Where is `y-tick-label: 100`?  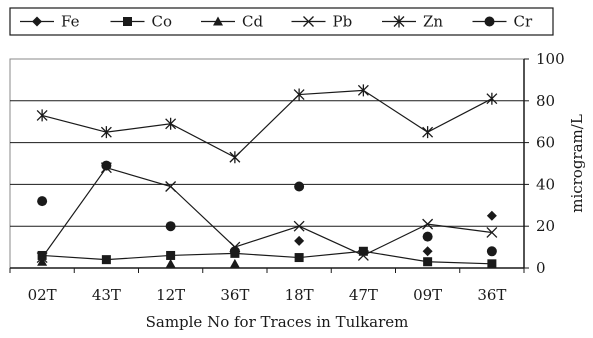
y-tick-label: 100 is located at coordinates (550, 59).